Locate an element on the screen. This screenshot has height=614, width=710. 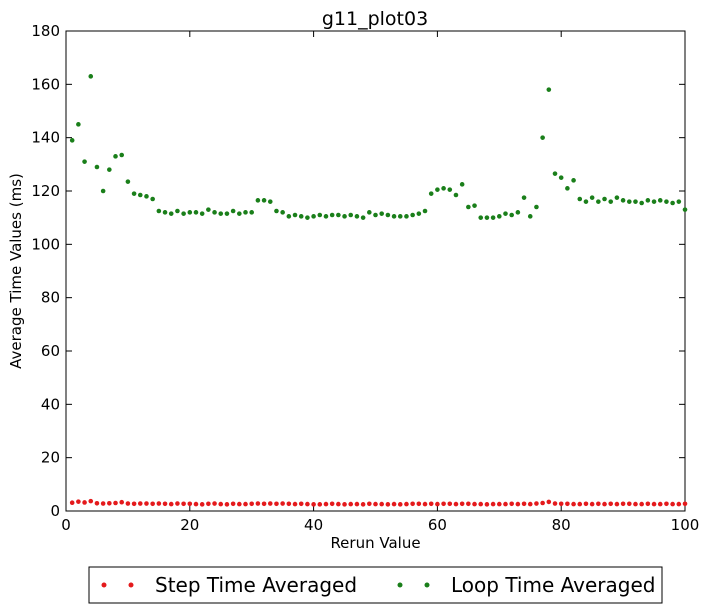
y-axis-label: Average Time Values (ms) is located at coordinates (16, 271).